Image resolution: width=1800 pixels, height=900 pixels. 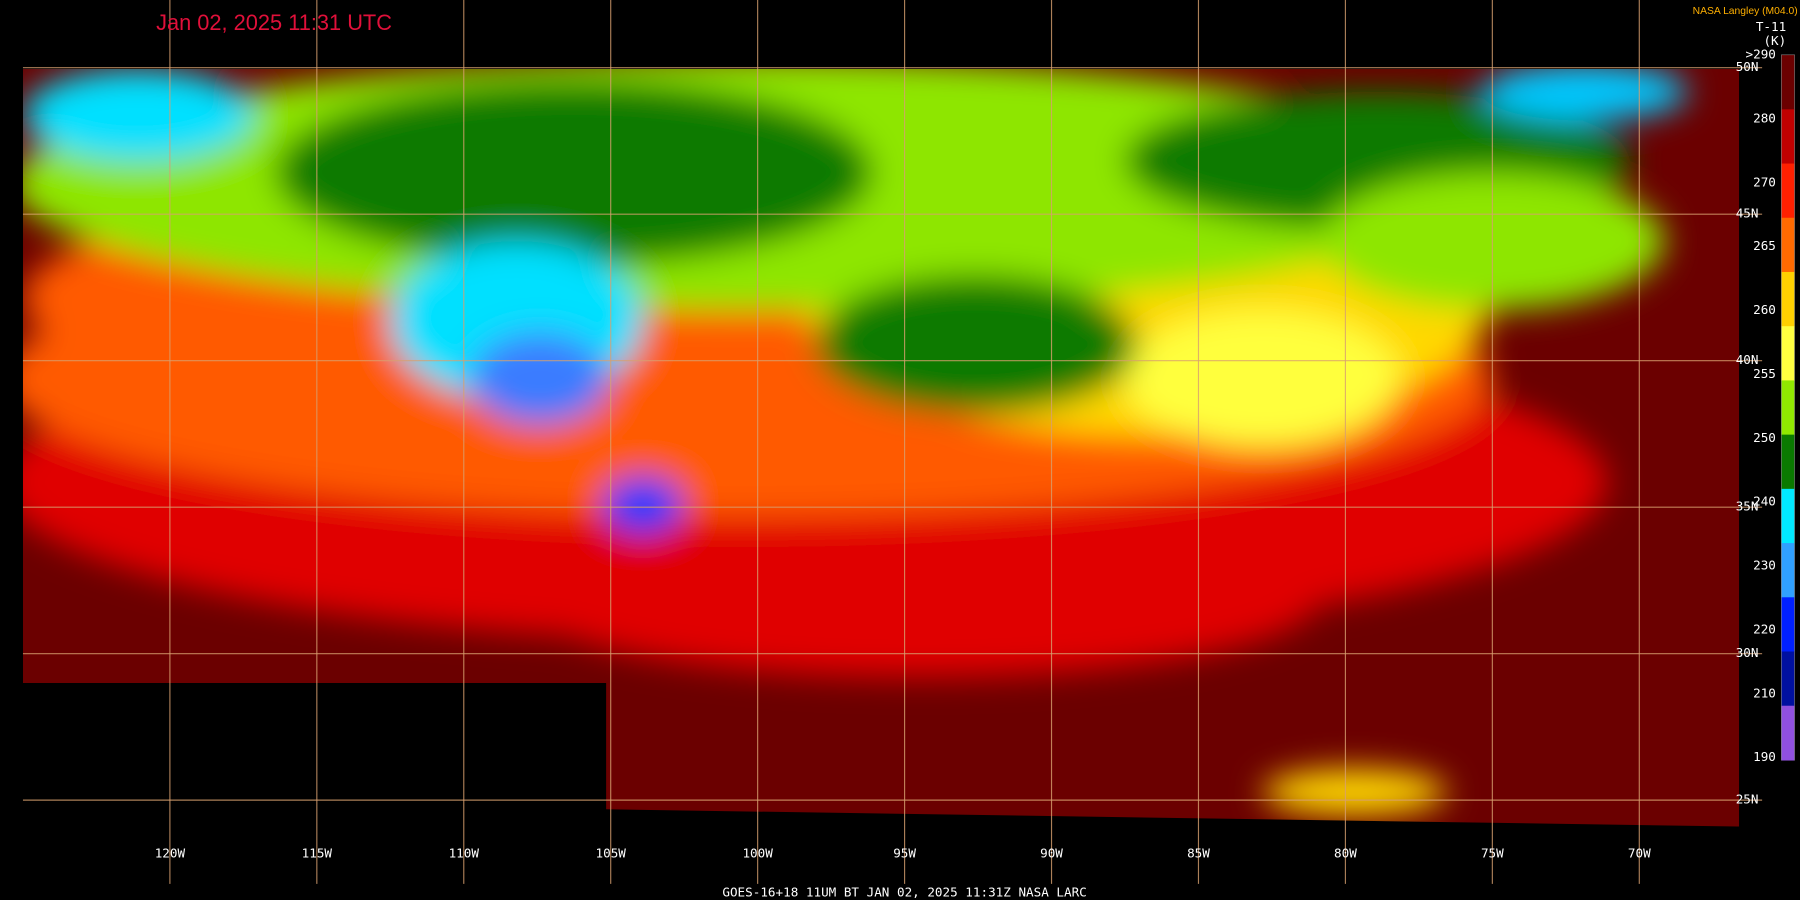 What do you see at coordinates (757, 853) in the screenshot?
I see `longitude-label: 100W` at bounding box center [757, 853].